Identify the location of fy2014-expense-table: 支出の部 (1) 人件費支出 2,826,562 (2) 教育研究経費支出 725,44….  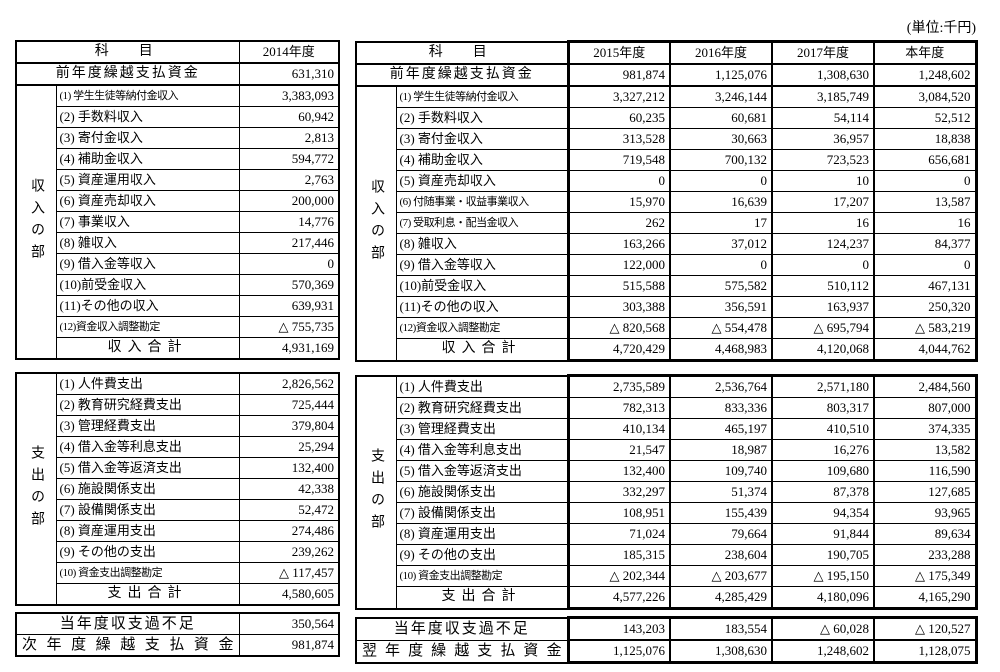
(177, 489).